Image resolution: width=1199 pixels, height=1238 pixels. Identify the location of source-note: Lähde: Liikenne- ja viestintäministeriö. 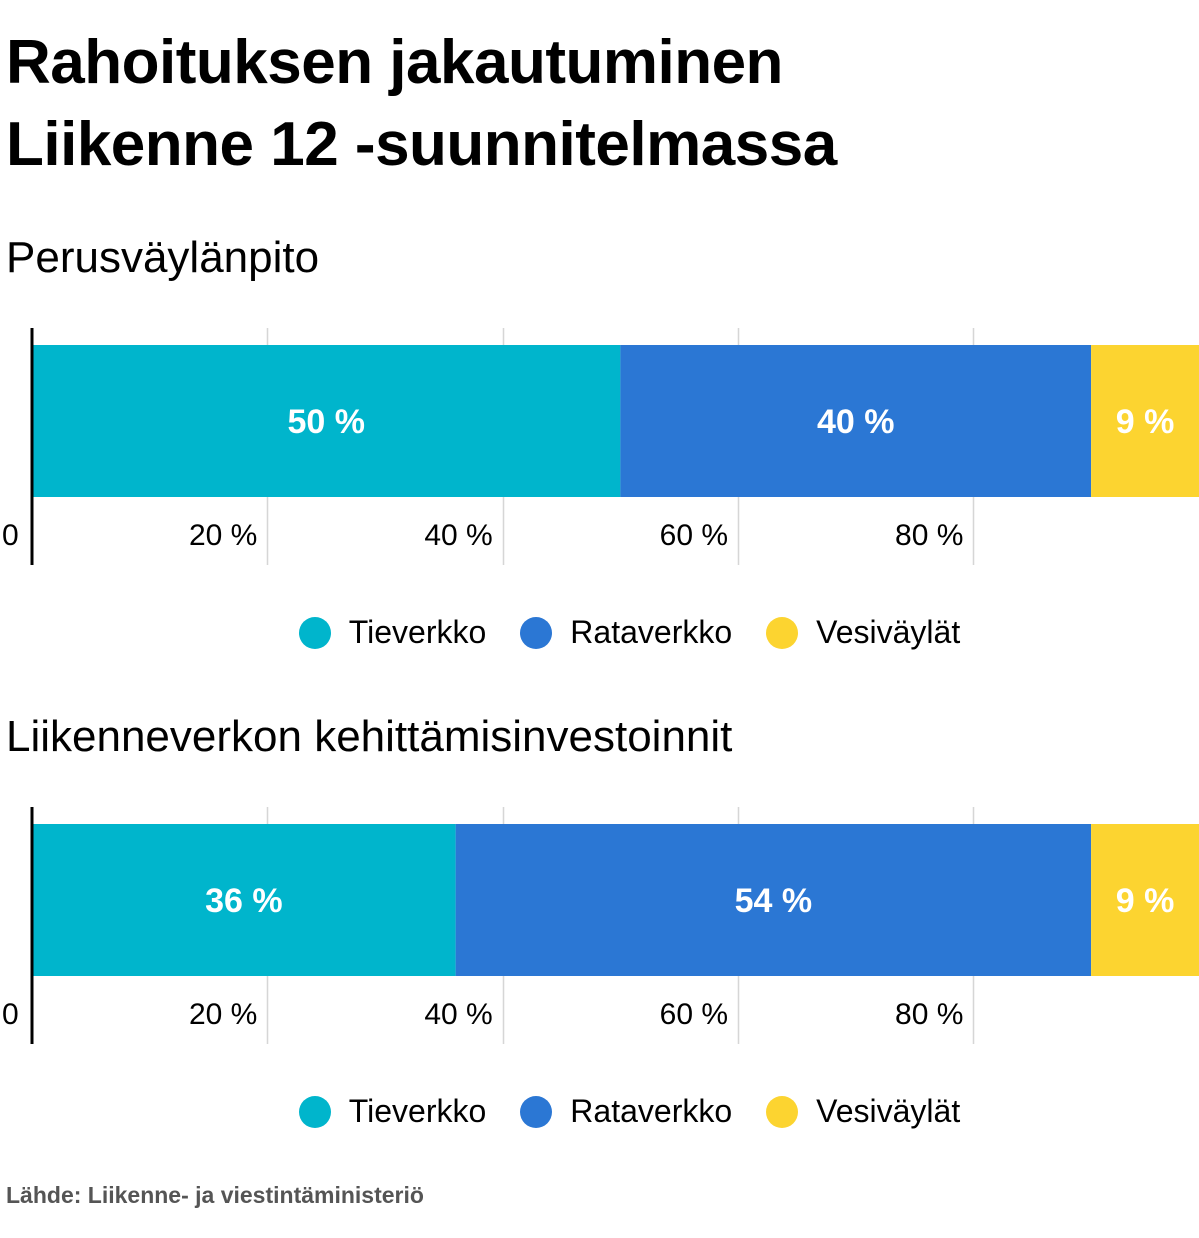
(215, 1195).